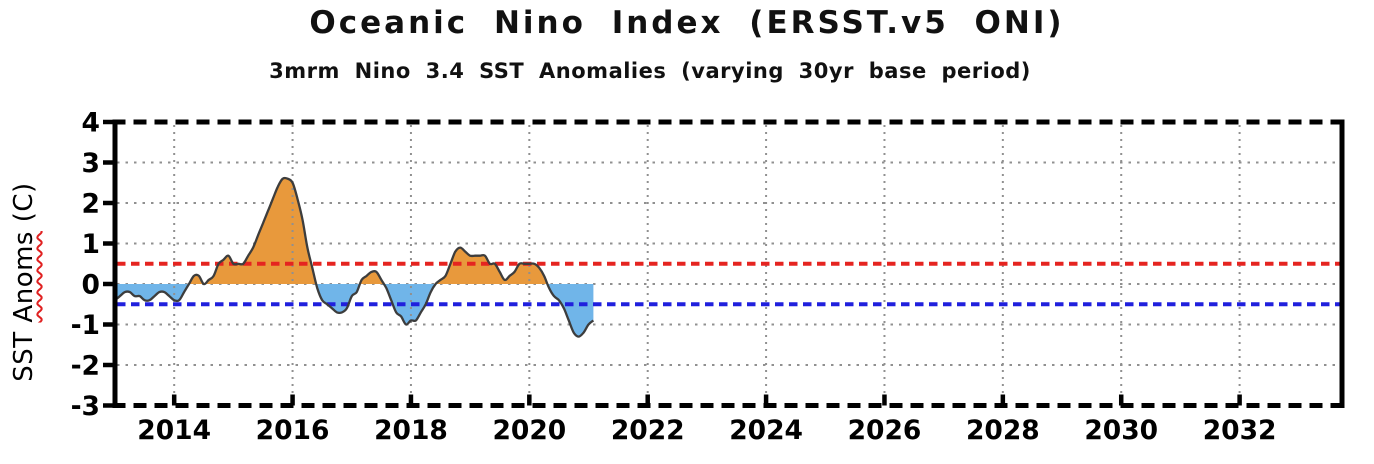  Describe the element at coordinates (1003, 430) in the screenshot. I see `x-tick-label: 2028` at that location.